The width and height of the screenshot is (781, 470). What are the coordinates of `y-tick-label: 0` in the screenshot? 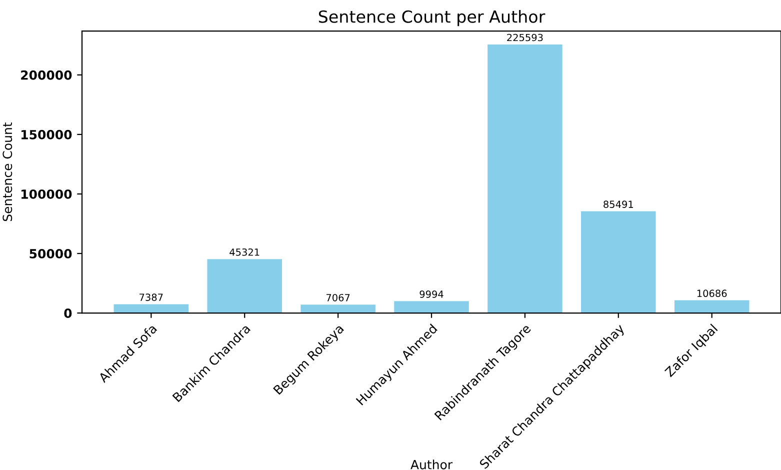 It's located at (68, 313).